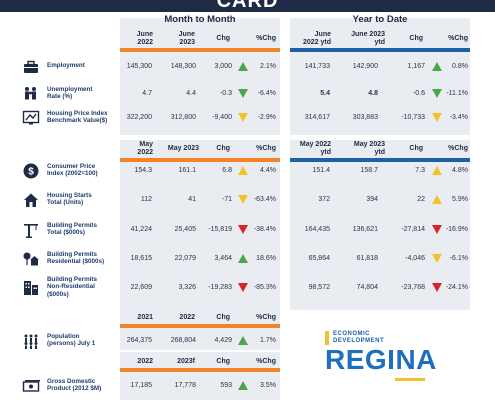 The height and width of the screenshot is (400, 495). What do you see at coordinates (458, 117) in the screenshot?
I see `ytd-value-pct-chg: -3.4%` at bounding box center [458, 117].